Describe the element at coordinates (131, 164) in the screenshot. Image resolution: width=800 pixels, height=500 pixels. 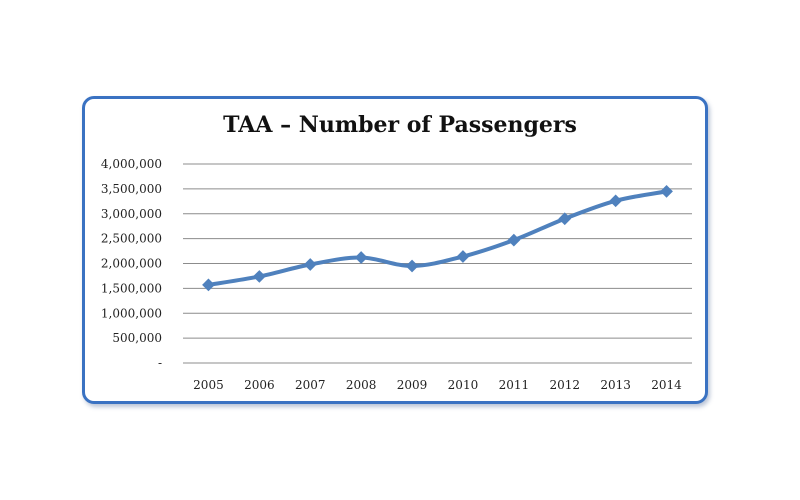
I see `y-tick-label: 4,000,000` at that location.